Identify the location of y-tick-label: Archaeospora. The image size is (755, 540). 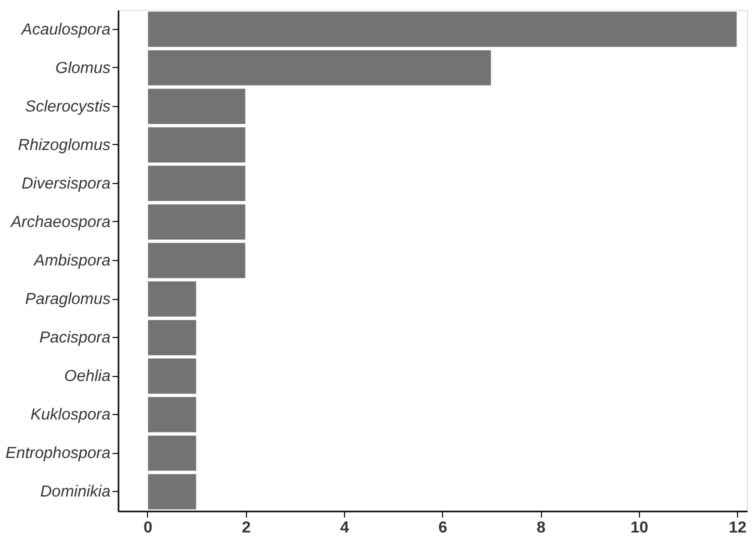
(60, 222).